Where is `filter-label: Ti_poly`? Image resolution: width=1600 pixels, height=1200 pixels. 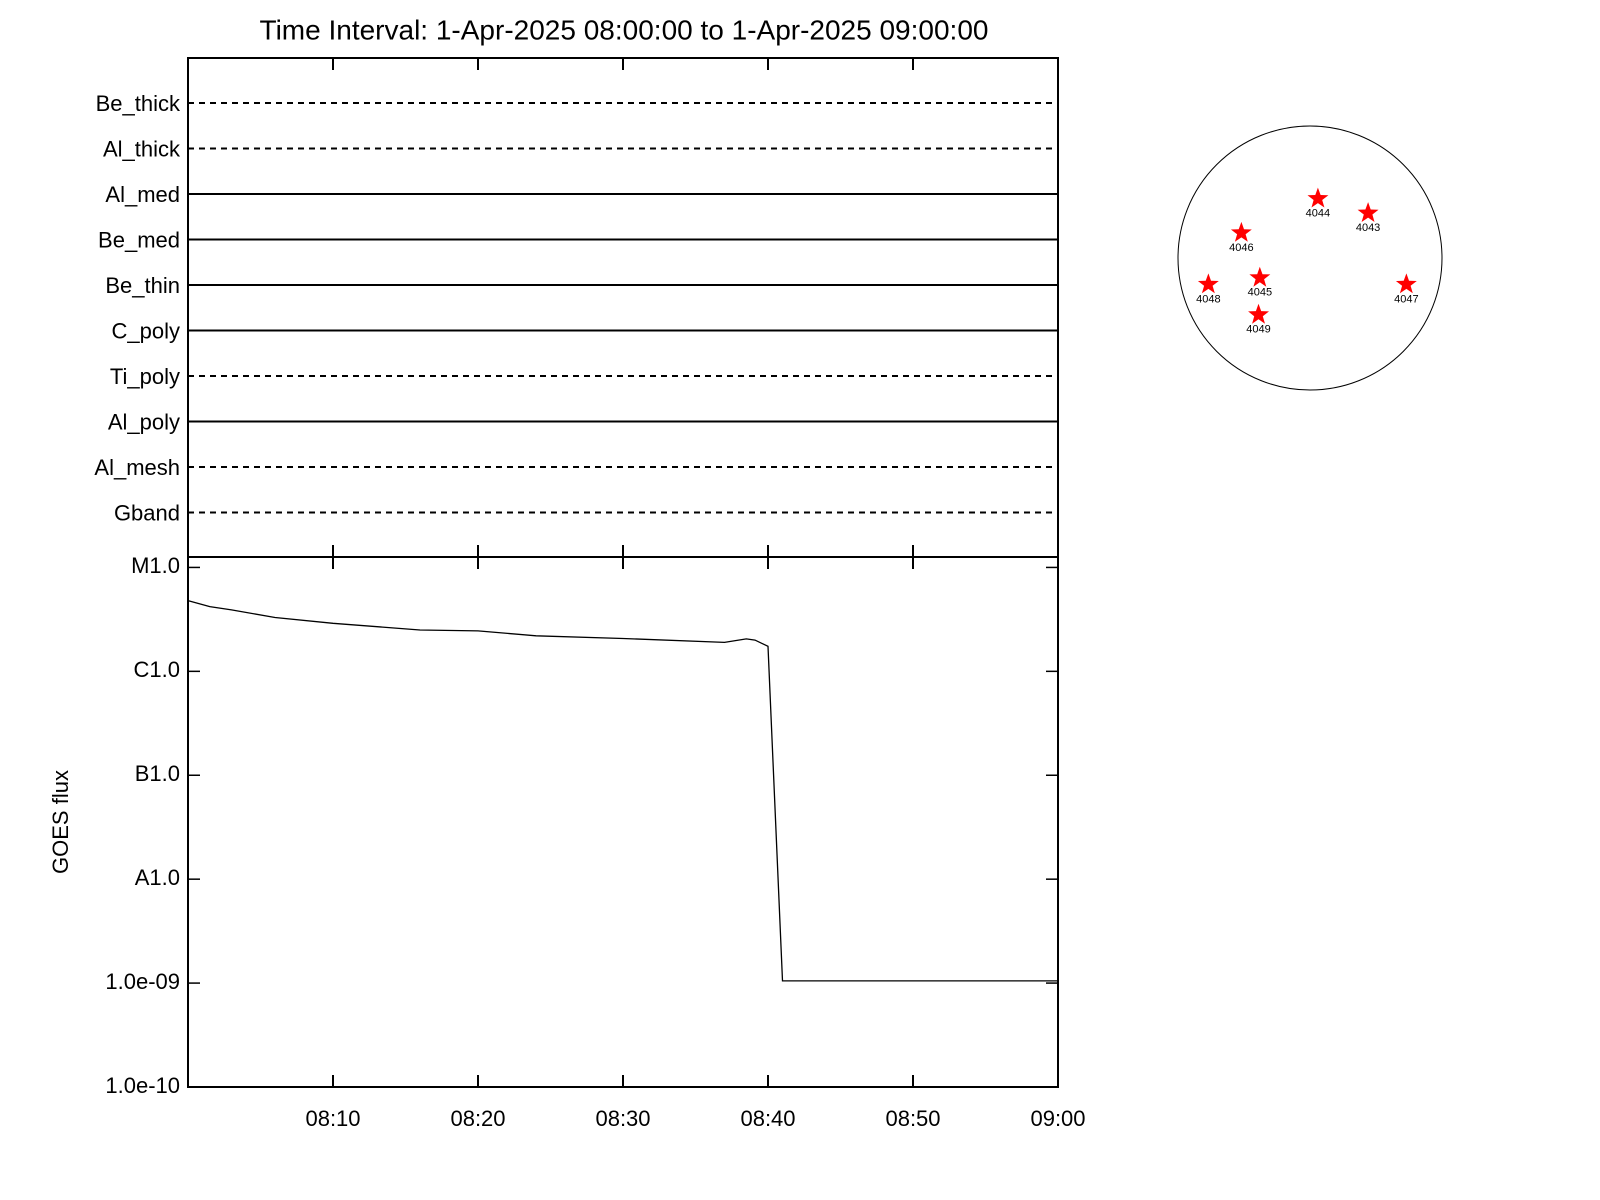 filter-label: Ti_poly is located at coordinates (145, 376).